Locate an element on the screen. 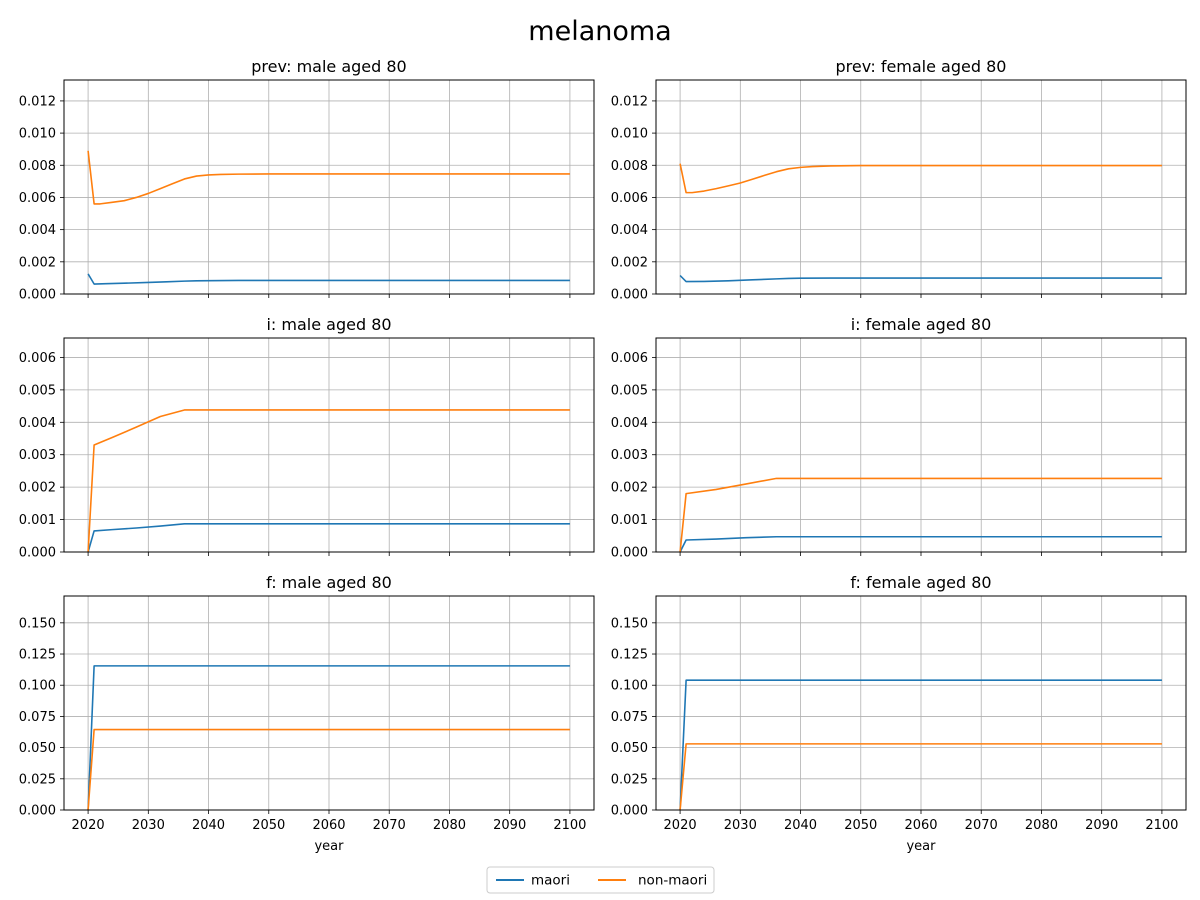 The image size is (1200, 900). subplot-title: prev: male aged 80 is located at coordinates (328, 66).